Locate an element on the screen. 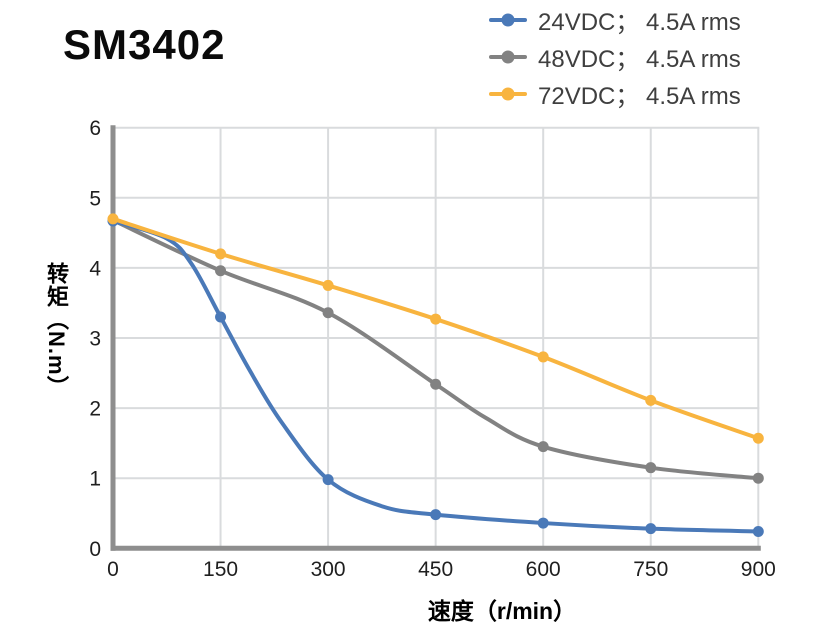 The image size is (831, 640). y-axis-label: 转矩（N.m） is located at coordinates (56, 330).